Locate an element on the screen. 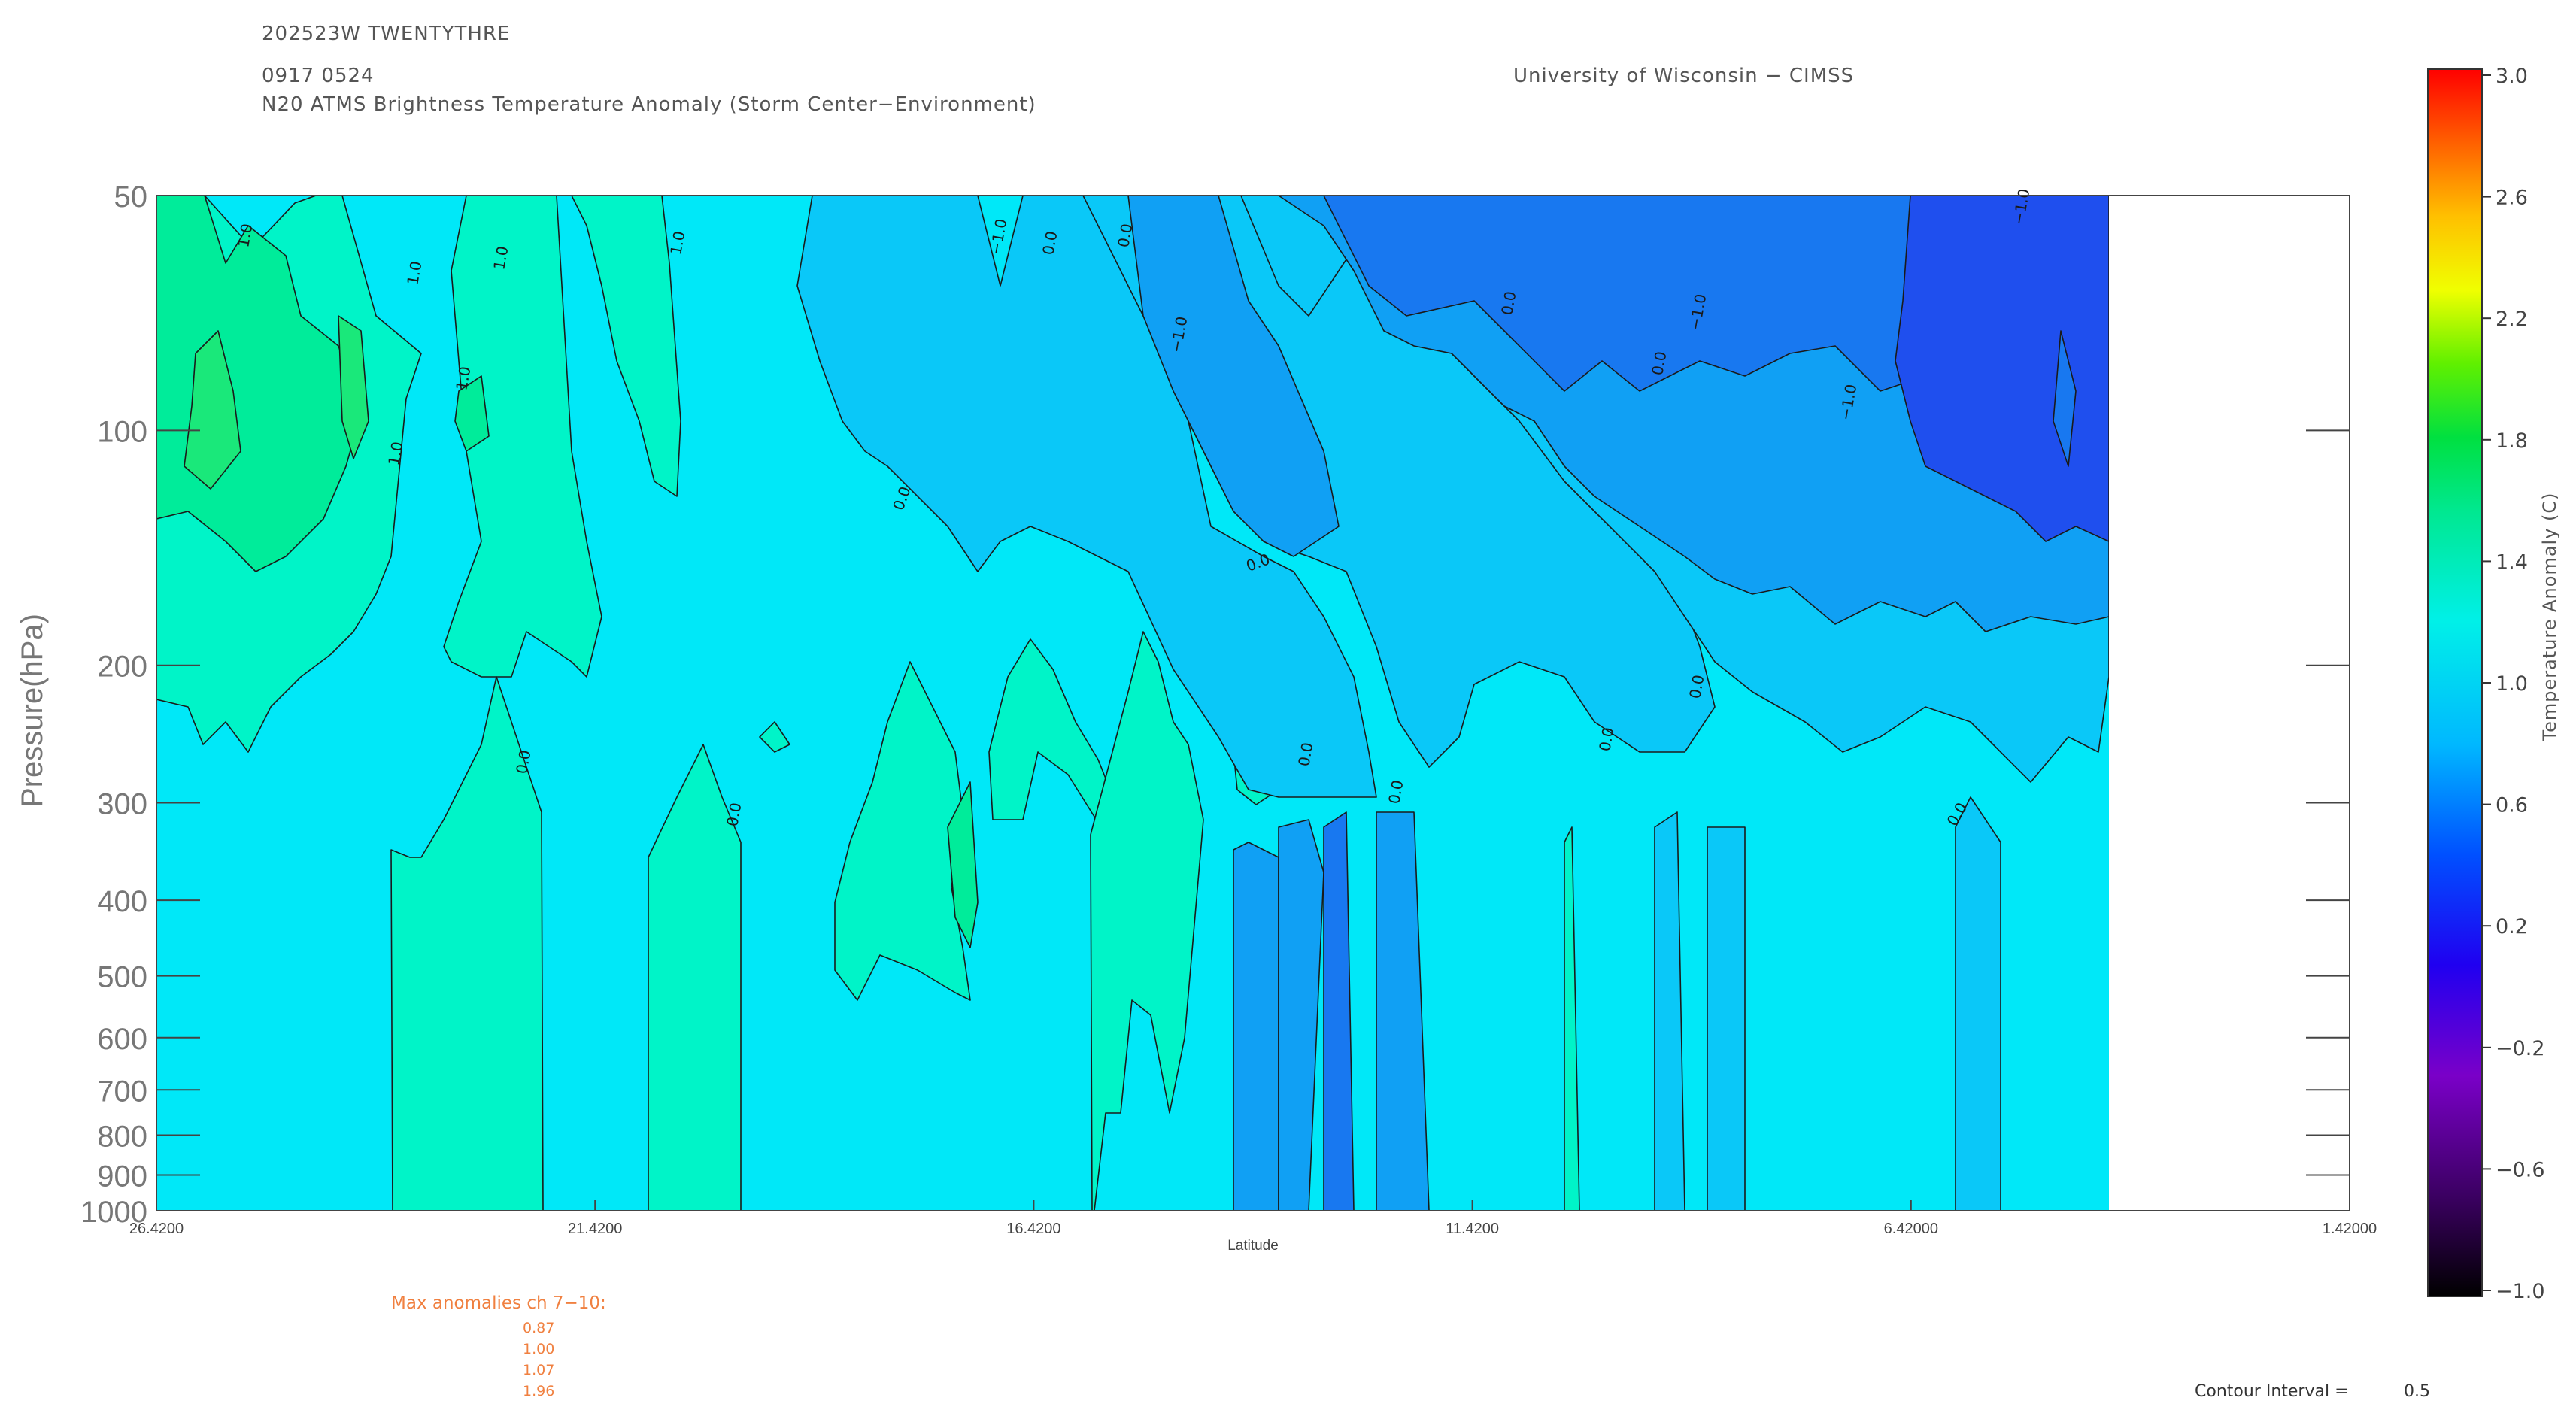 This screenshot has height=1401, width=2576. x-tick-label: 21.4200 is located at coordinates (595, 1229).